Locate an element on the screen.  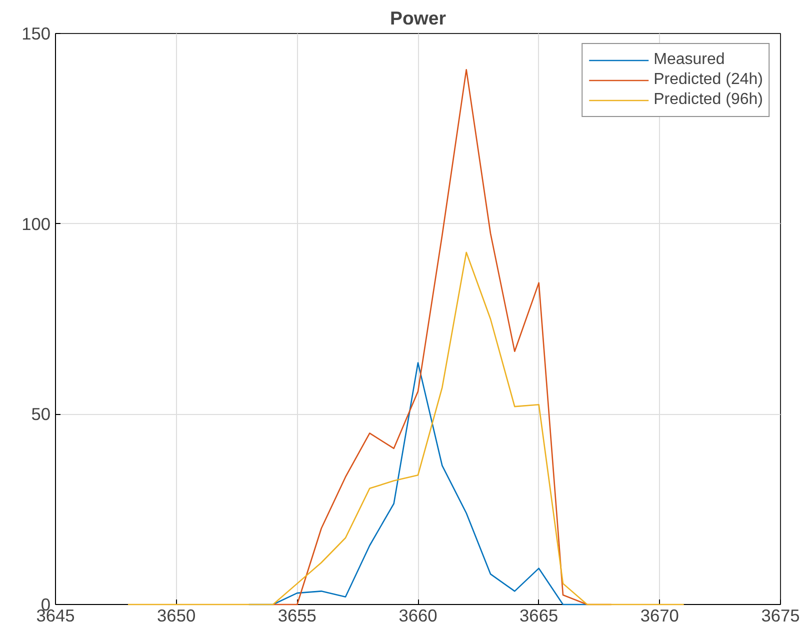
x-tick-label: 3650 is located at coordinates (176, 616).